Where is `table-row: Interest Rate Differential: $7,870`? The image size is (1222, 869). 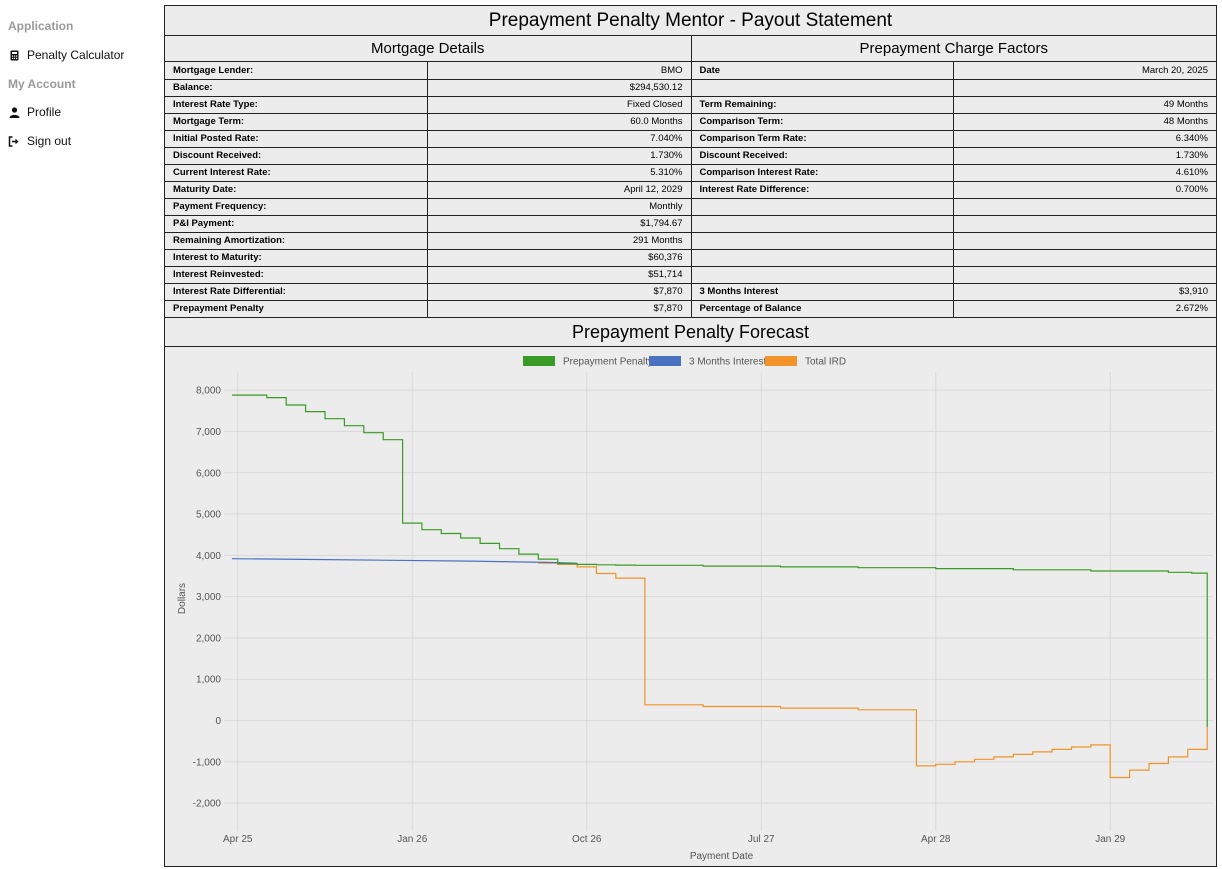 table-row: Interest Rate Differential: $7,870 is located at coordinates (428, 291).